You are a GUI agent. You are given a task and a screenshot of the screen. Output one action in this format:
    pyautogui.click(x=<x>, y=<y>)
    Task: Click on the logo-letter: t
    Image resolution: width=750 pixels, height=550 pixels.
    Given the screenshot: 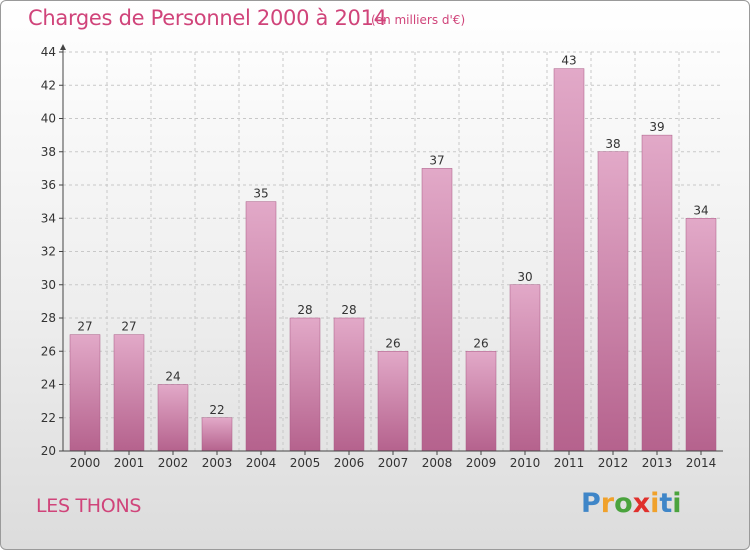 What is the action you would take?
    pyautogui.click(x=666, y=503)
    